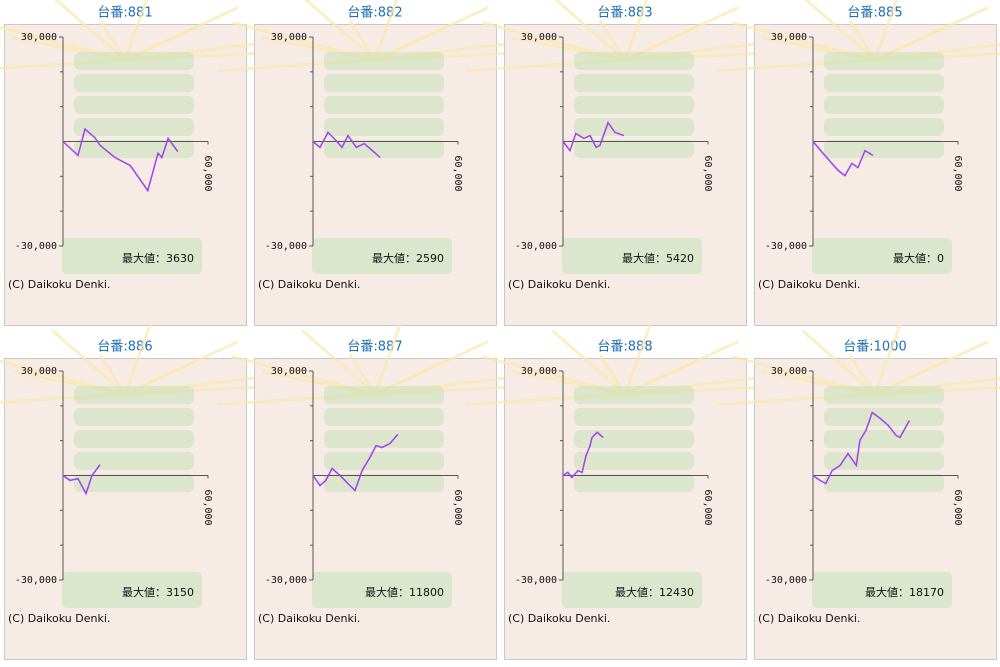 The width and height of the screenshot is (1000, 667). Describe the element at coordinates (918, 258) in the screenshot. I see `max-value: 最大値：0` at that location.